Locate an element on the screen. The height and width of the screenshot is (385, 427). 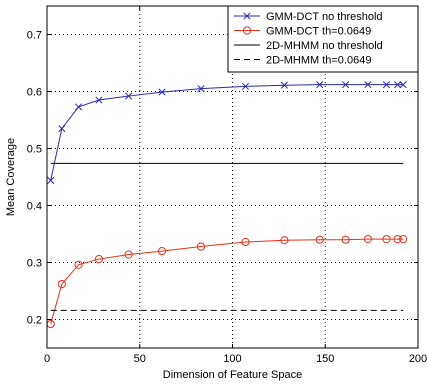
legend-entry-3-label: 2D-MHMM no threshold is located at coordinates (324, 46).